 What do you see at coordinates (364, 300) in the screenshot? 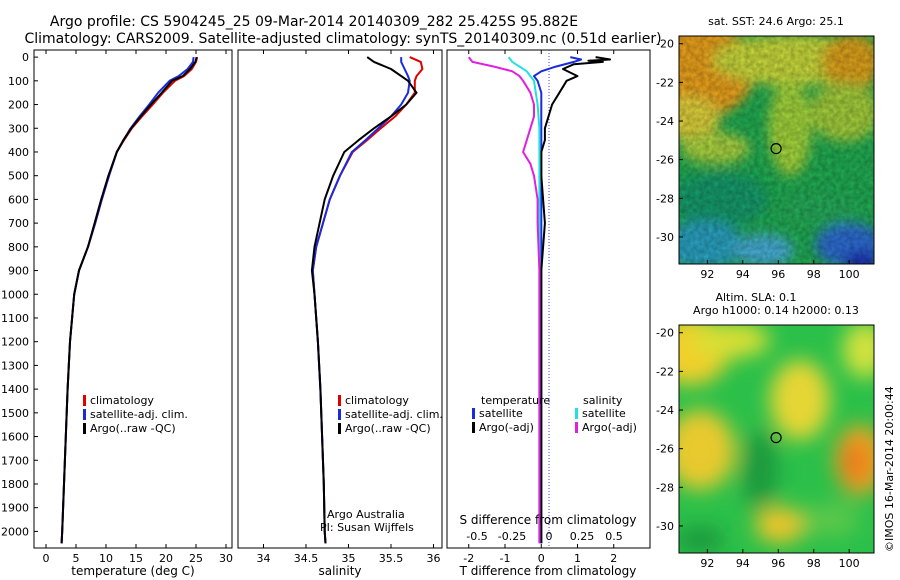
I see `series-line-argo-raw-qc-` at bounding box center [364, 300].